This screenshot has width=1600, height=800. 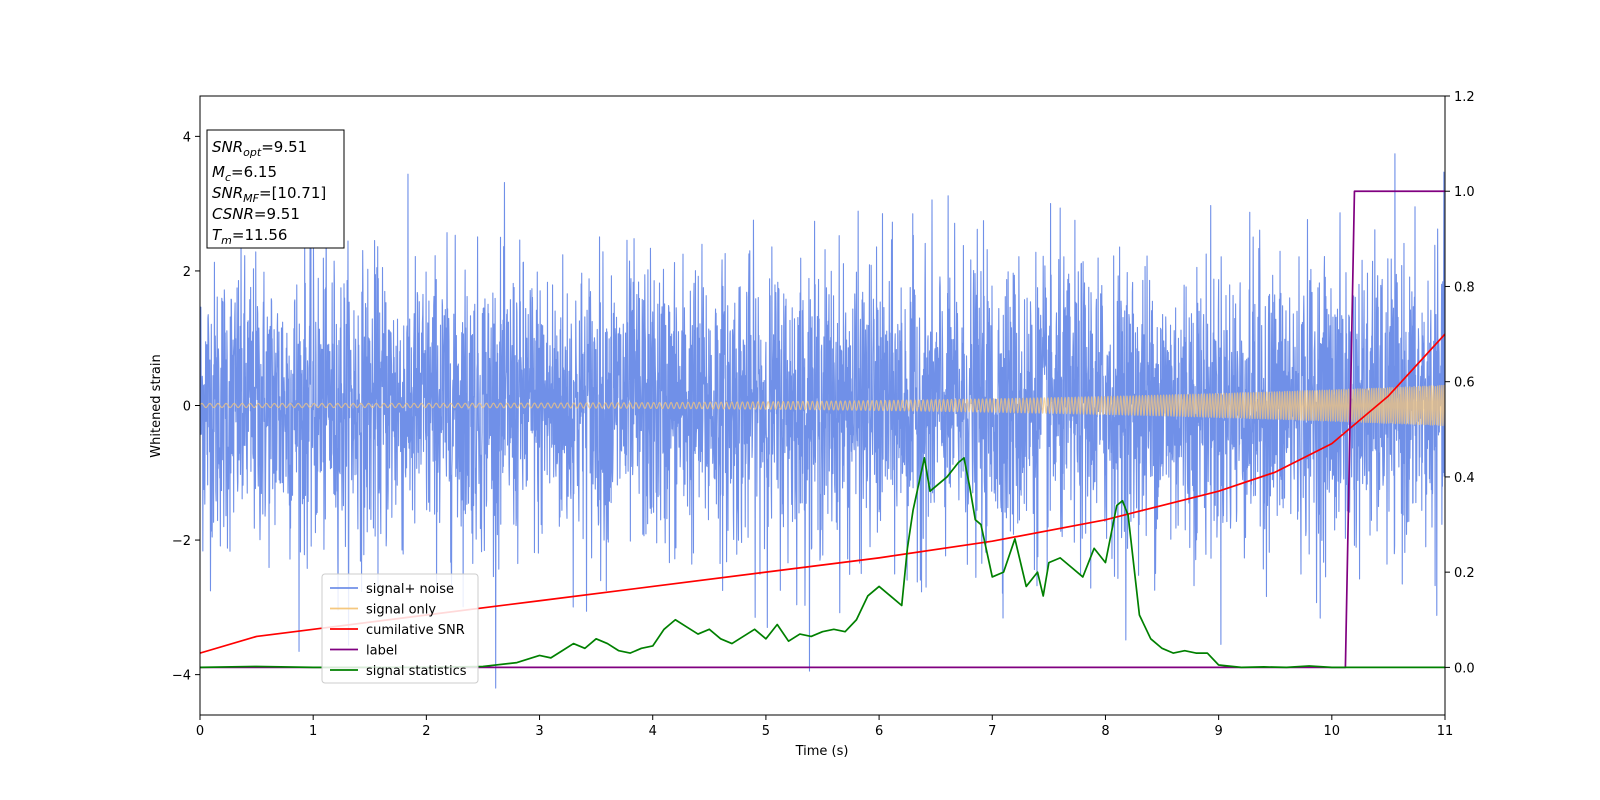 What do you see at coordinates (1218, 731) in the screenshot?
I see `x-tick-label: 9` at bounding box center [1218, 731].